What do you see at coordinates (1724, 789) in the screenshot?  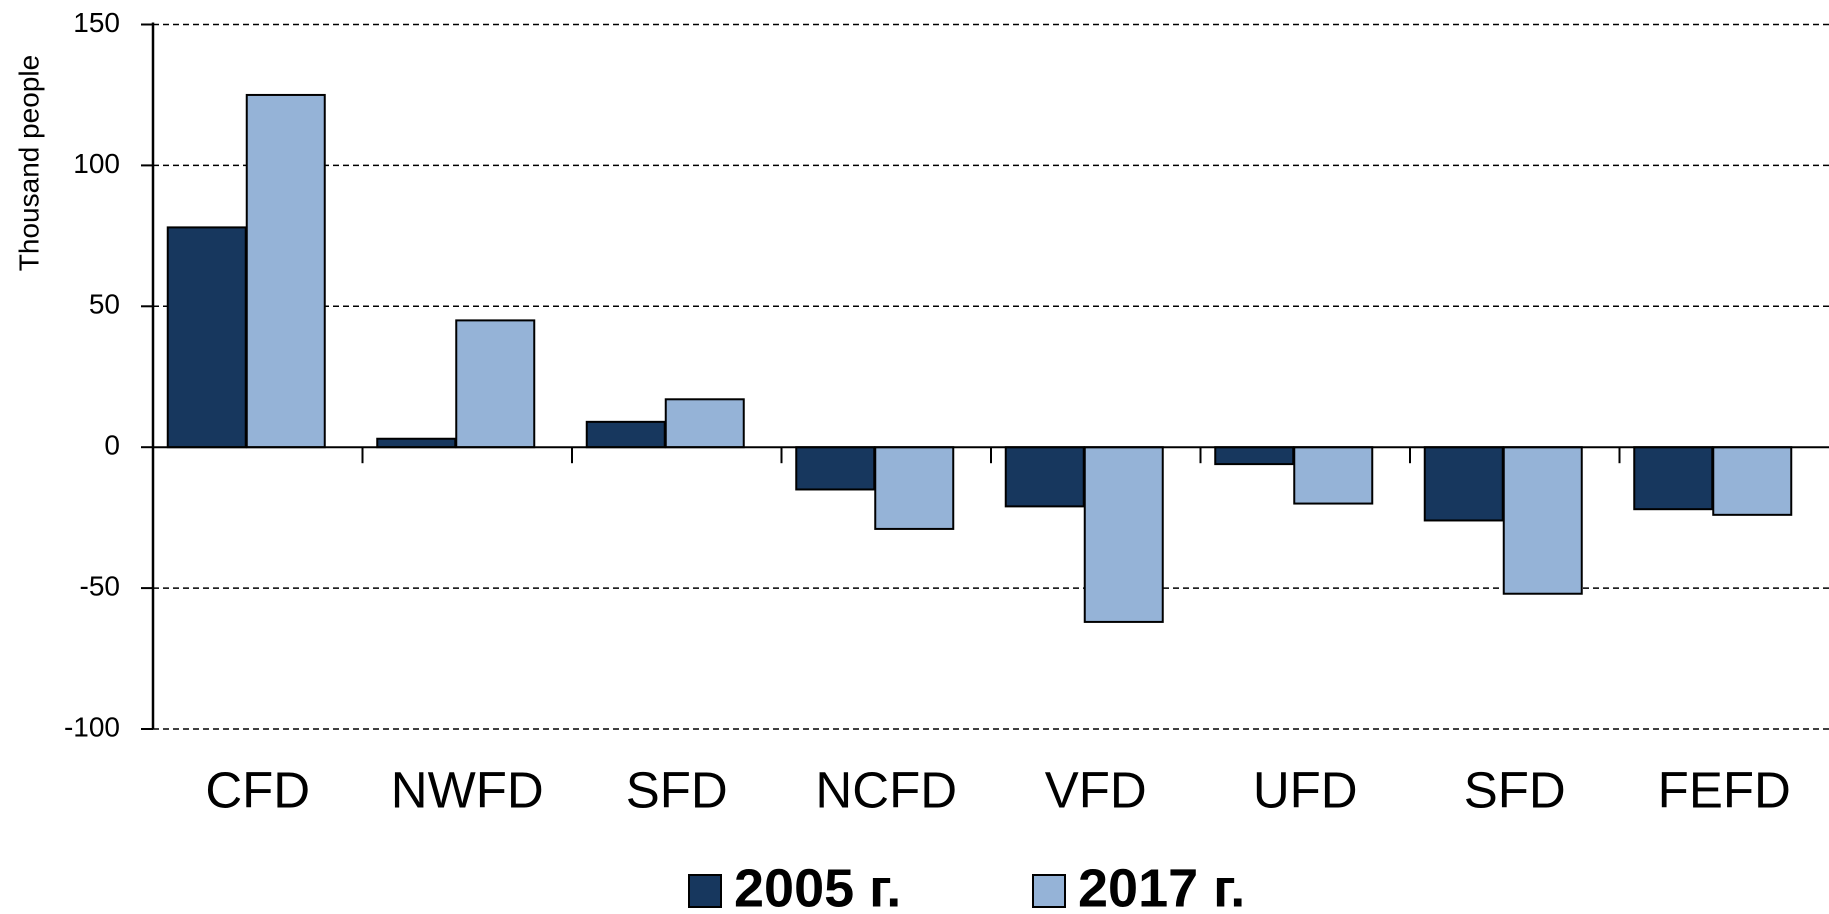 I see `x-tick-label: FEFD` at bounding box center [1724, 789].